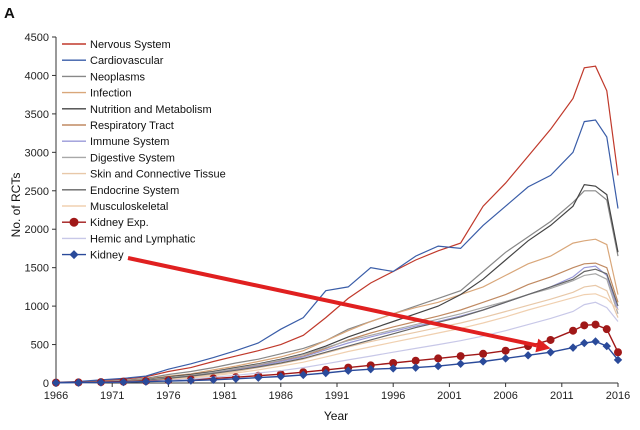  Describe the element at coordinates (337, 396) in the screenshot. I see `x-tick-label: 1991` at that location.